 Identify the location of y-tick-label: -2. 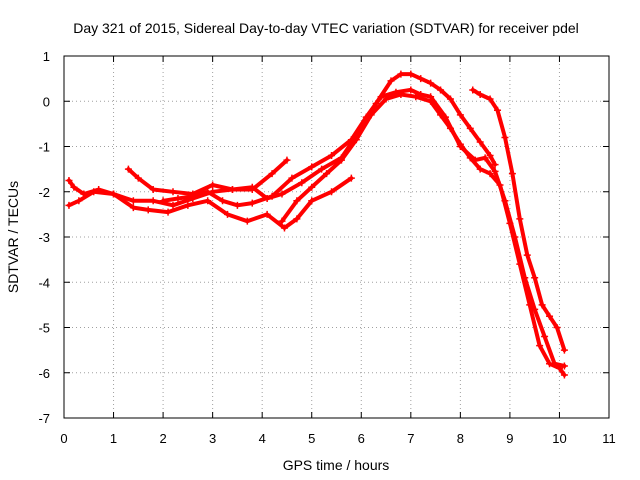
(44, 192).